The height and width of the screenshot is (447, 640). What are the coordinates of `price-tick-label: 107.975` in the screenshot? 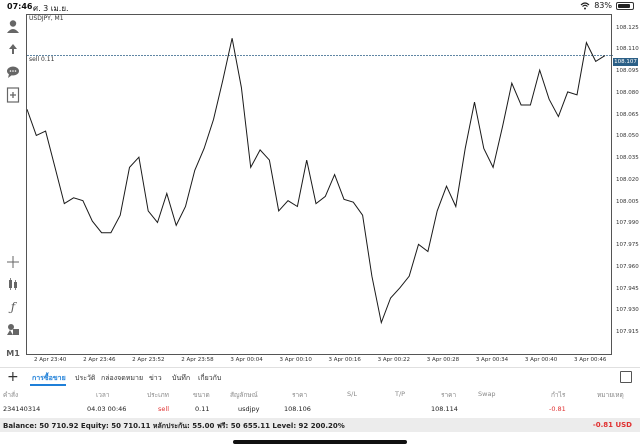 It's located at (627, 245).